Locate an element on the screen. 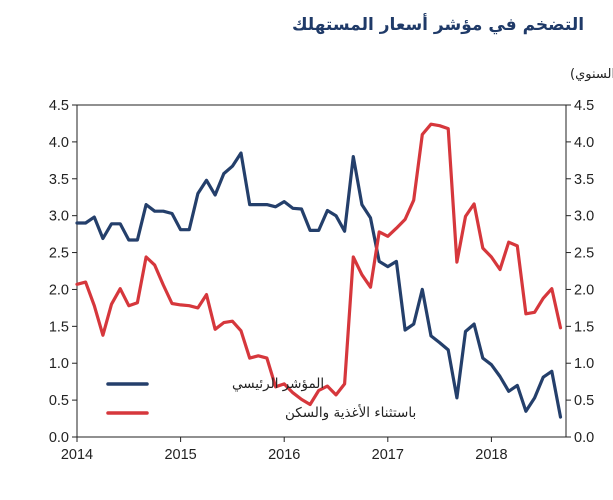  x-tick-label: 2015 is located at coordinates (180, 455).